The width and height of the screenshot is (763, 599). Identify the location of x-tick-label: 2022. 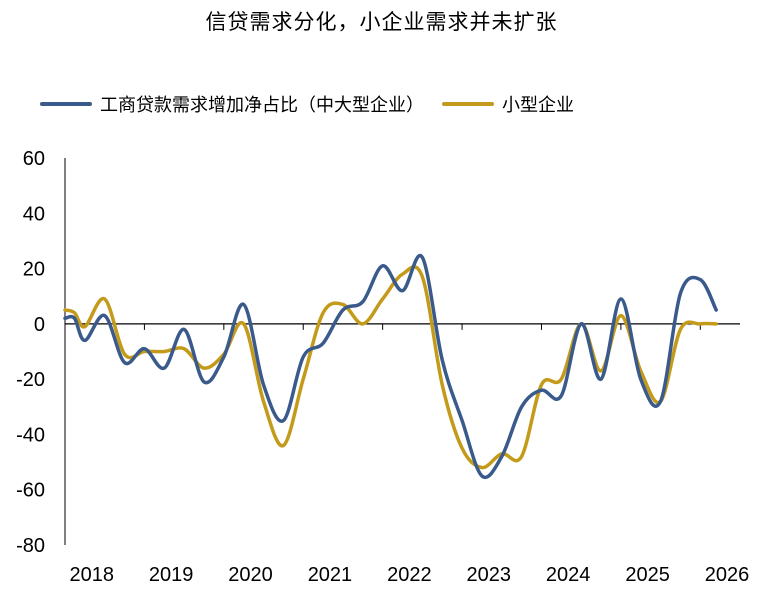
(409, 575).